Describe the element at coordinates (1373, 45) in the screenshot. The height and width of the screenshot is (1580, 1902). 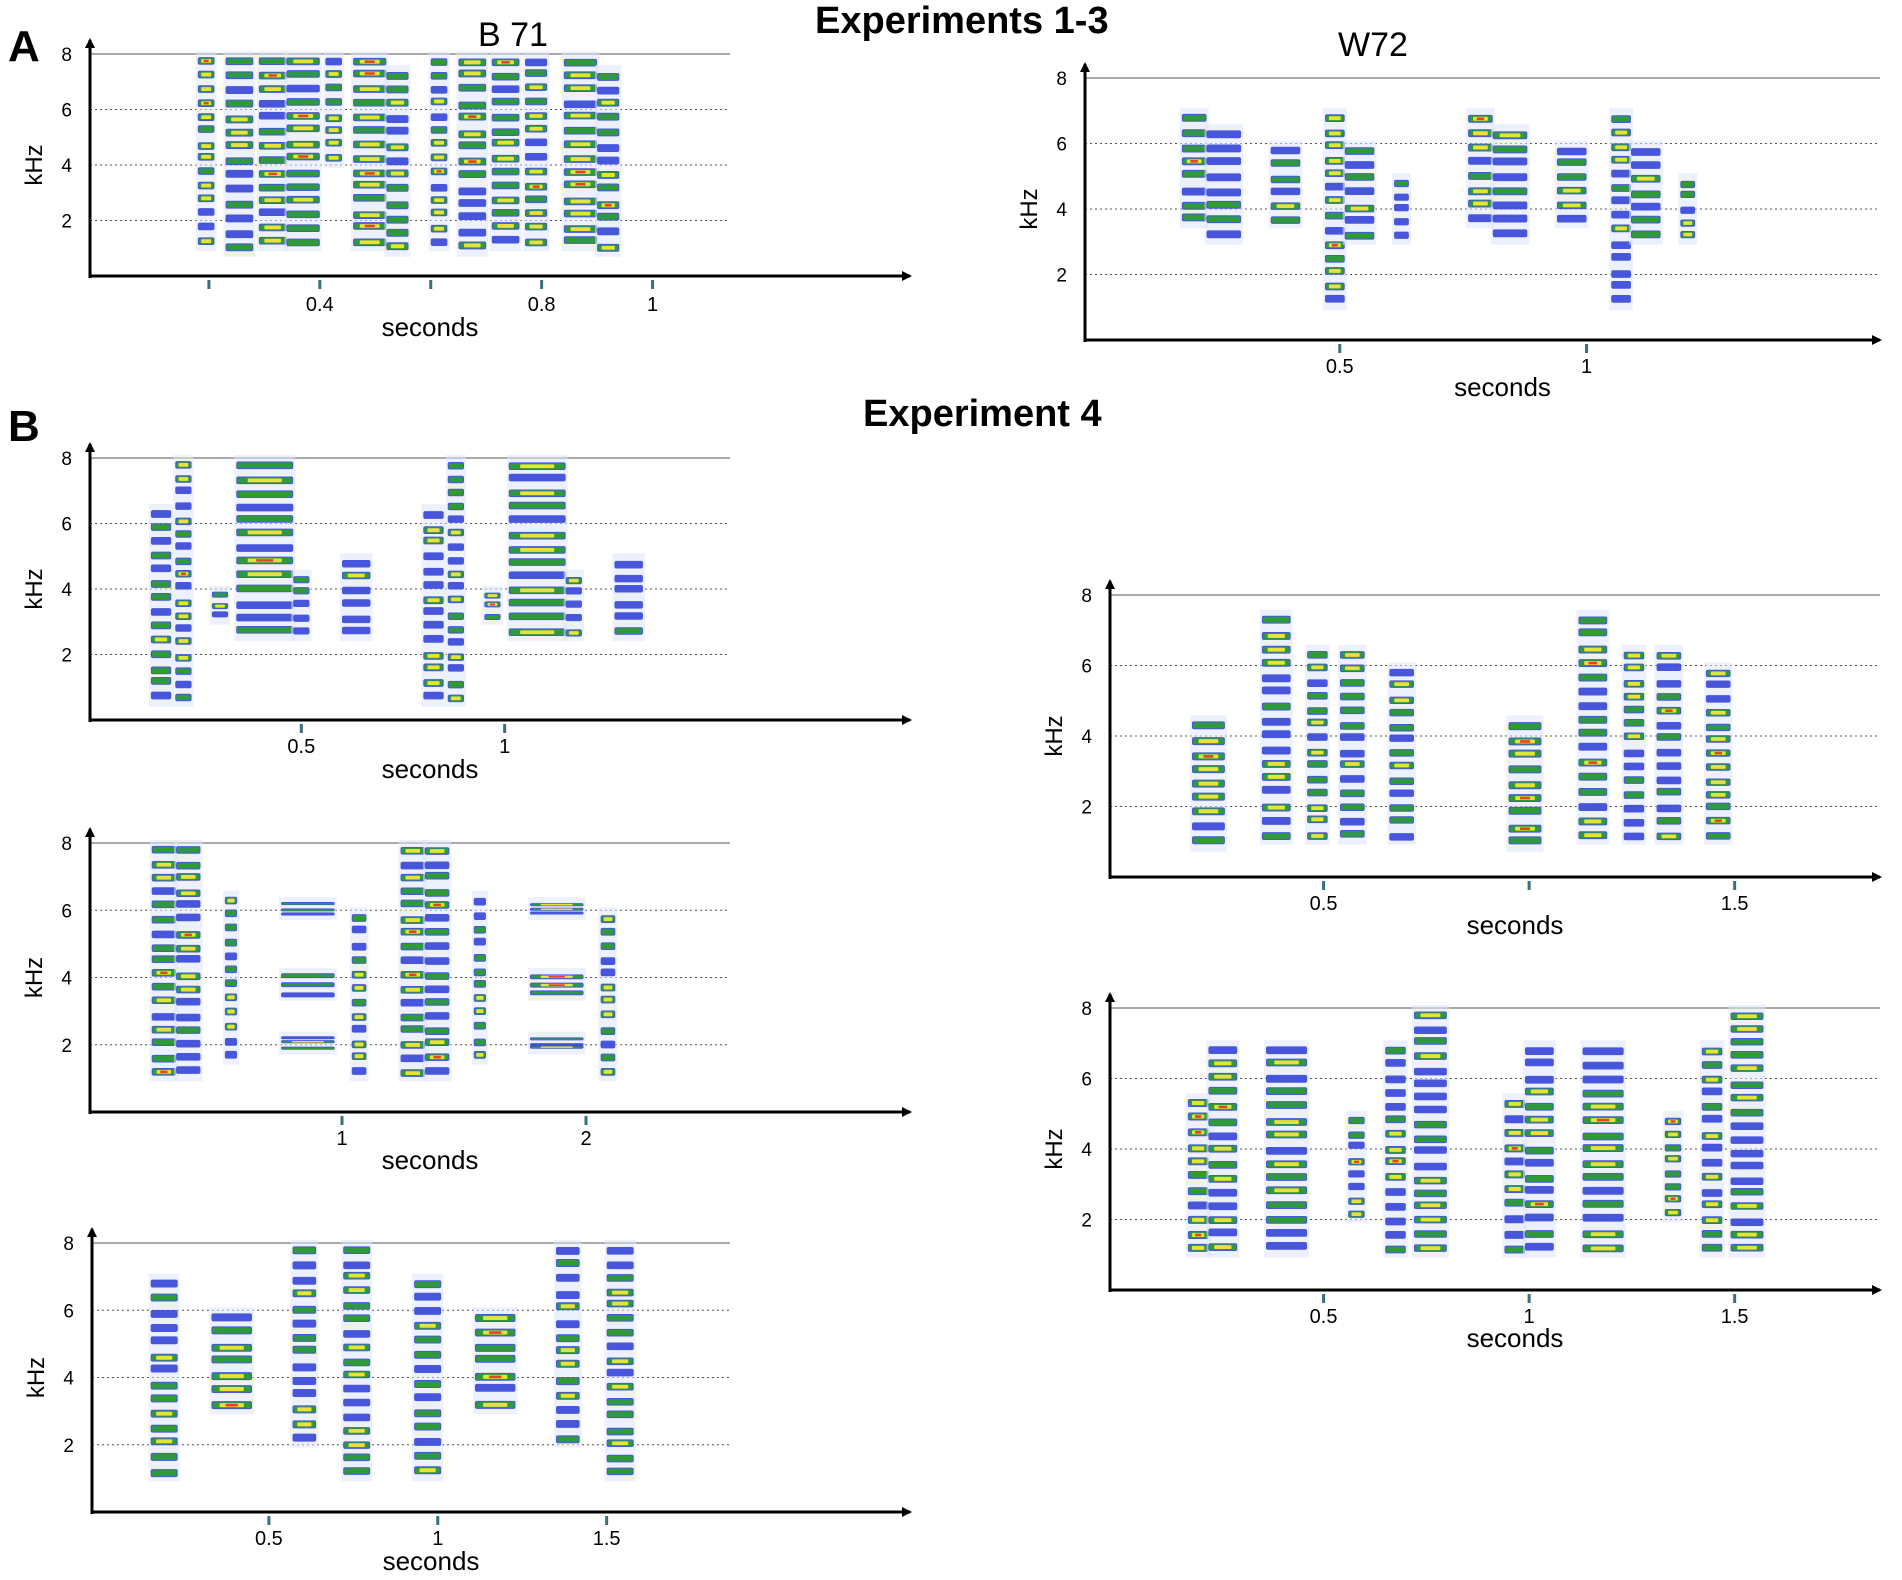
I see `spectrogram-title-w72: W72` at that location.